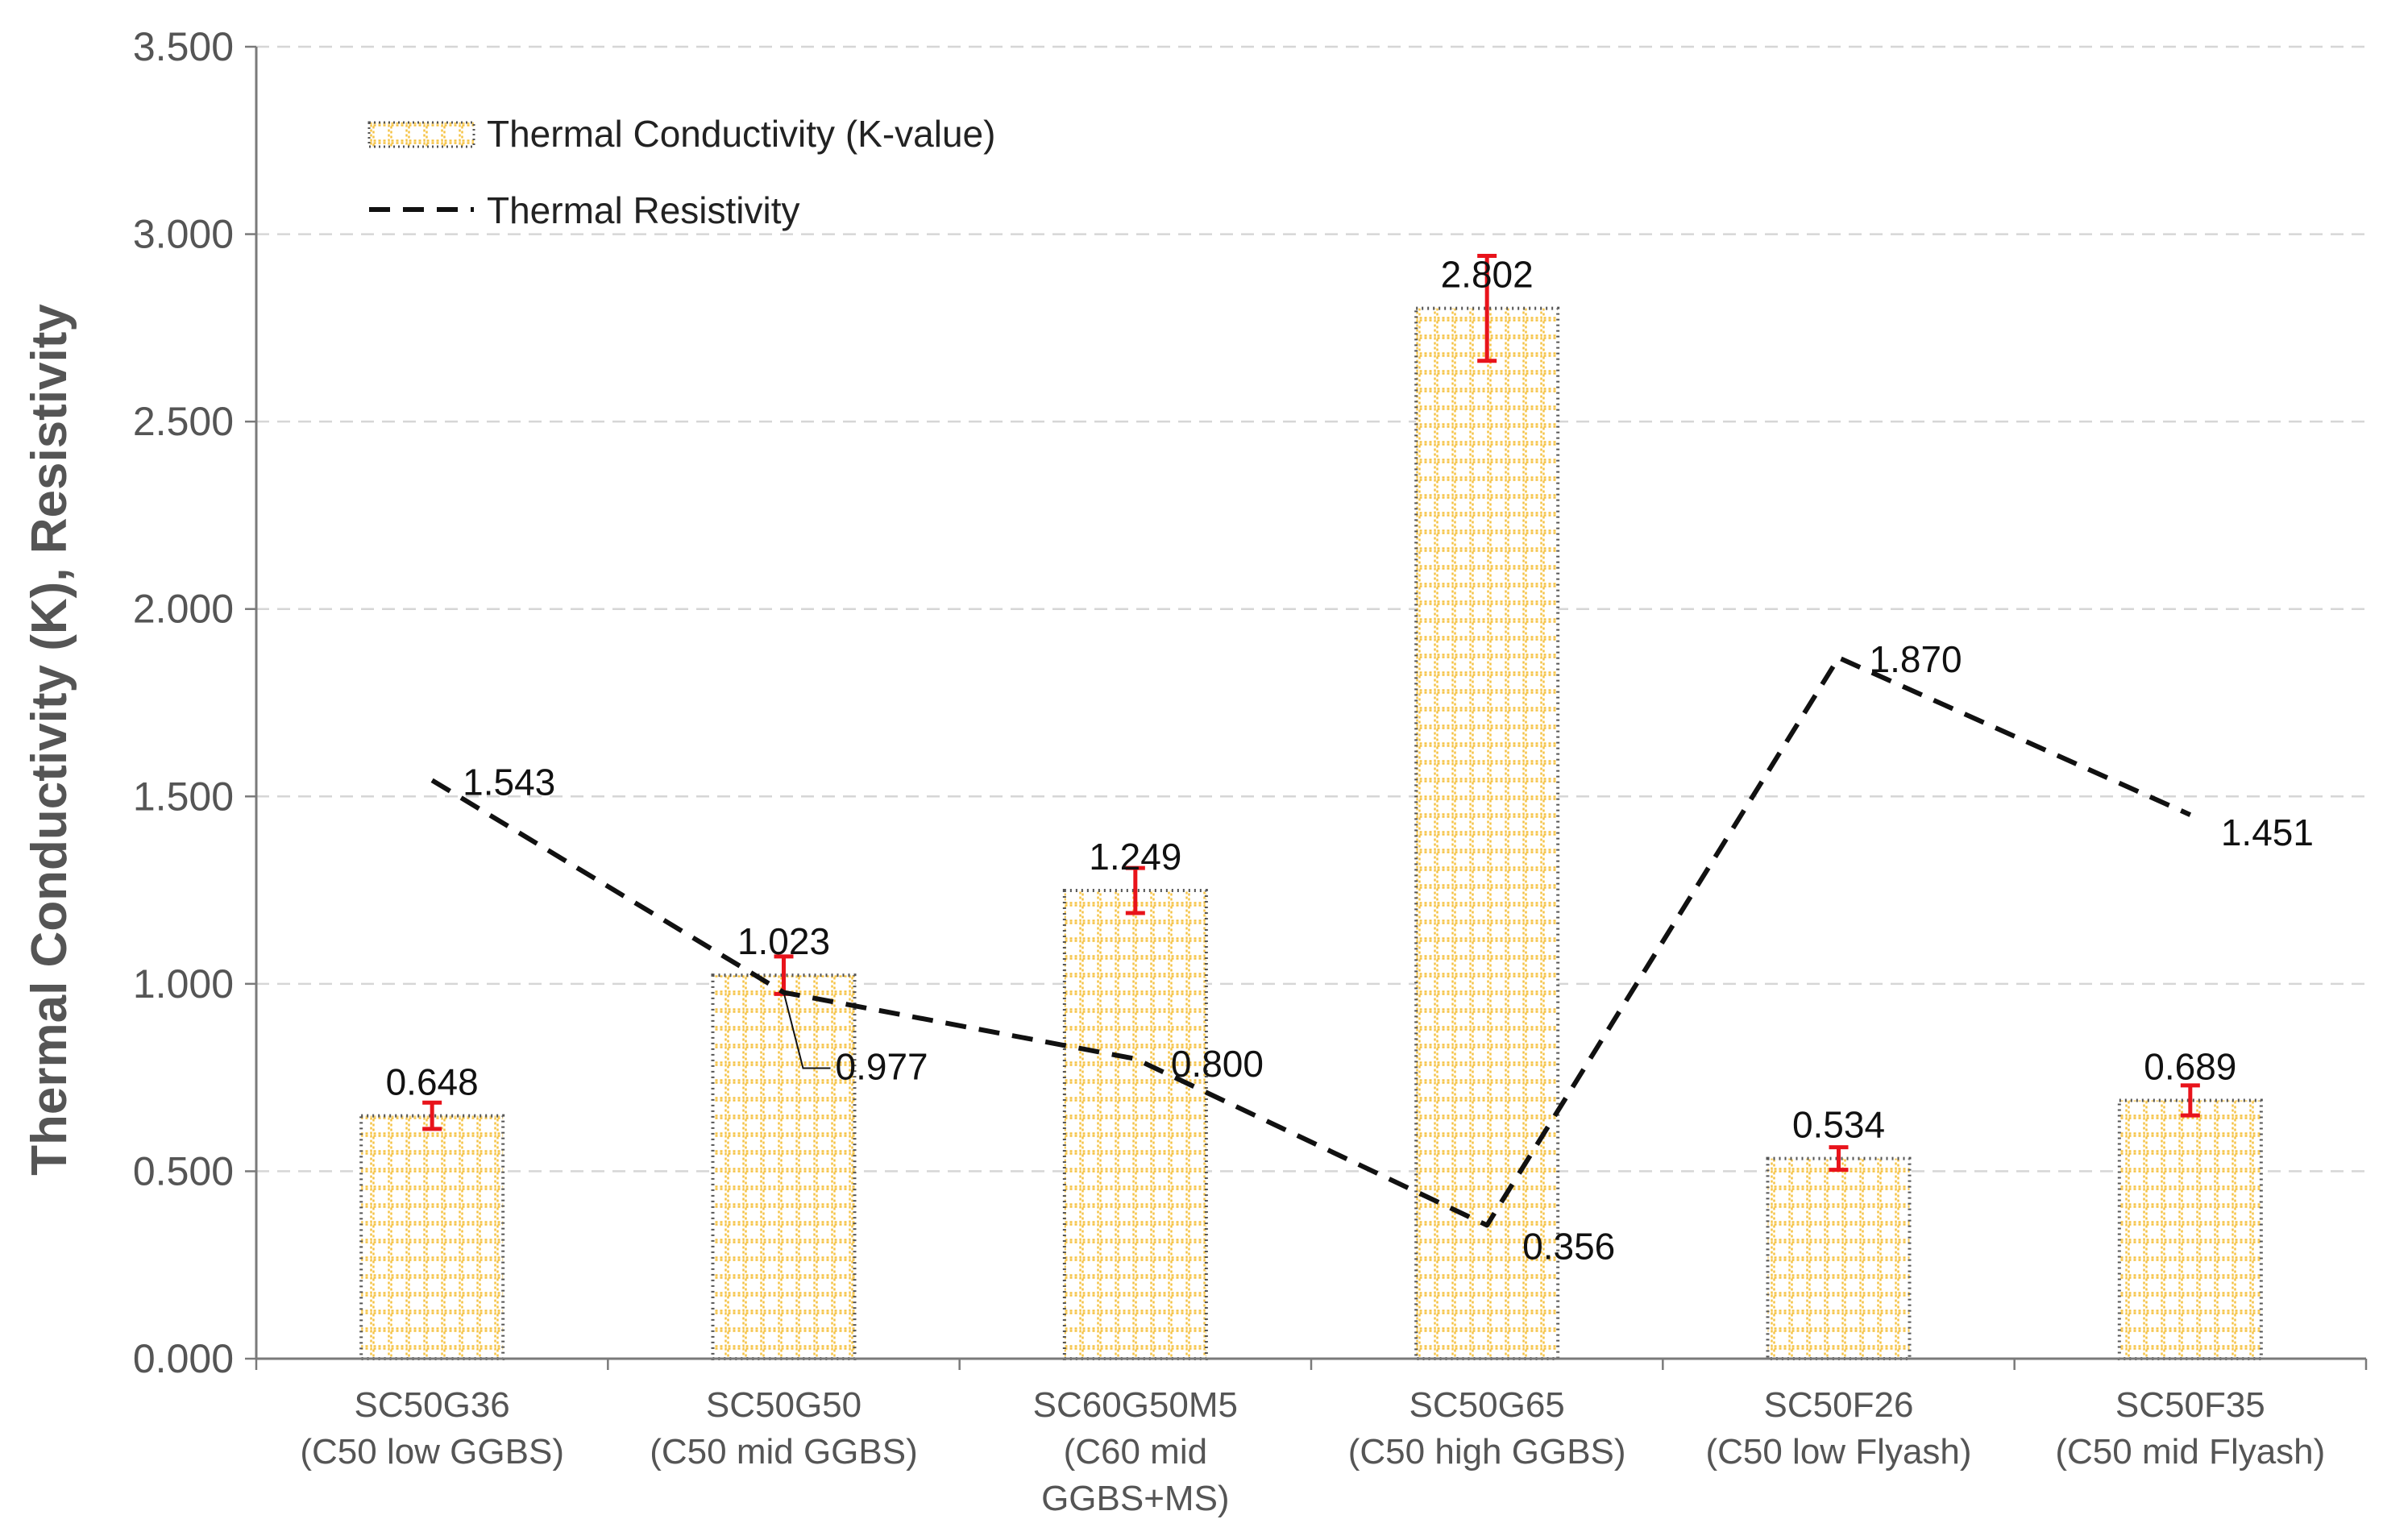 The width and height of the screenshot is (2383, 1540). What do you see at coordinates (1838, 1428) in the screenshot?
I see `x-tick-label: SC50F26 (C50 low Flyash)` at bounding box center [1838, 1428].